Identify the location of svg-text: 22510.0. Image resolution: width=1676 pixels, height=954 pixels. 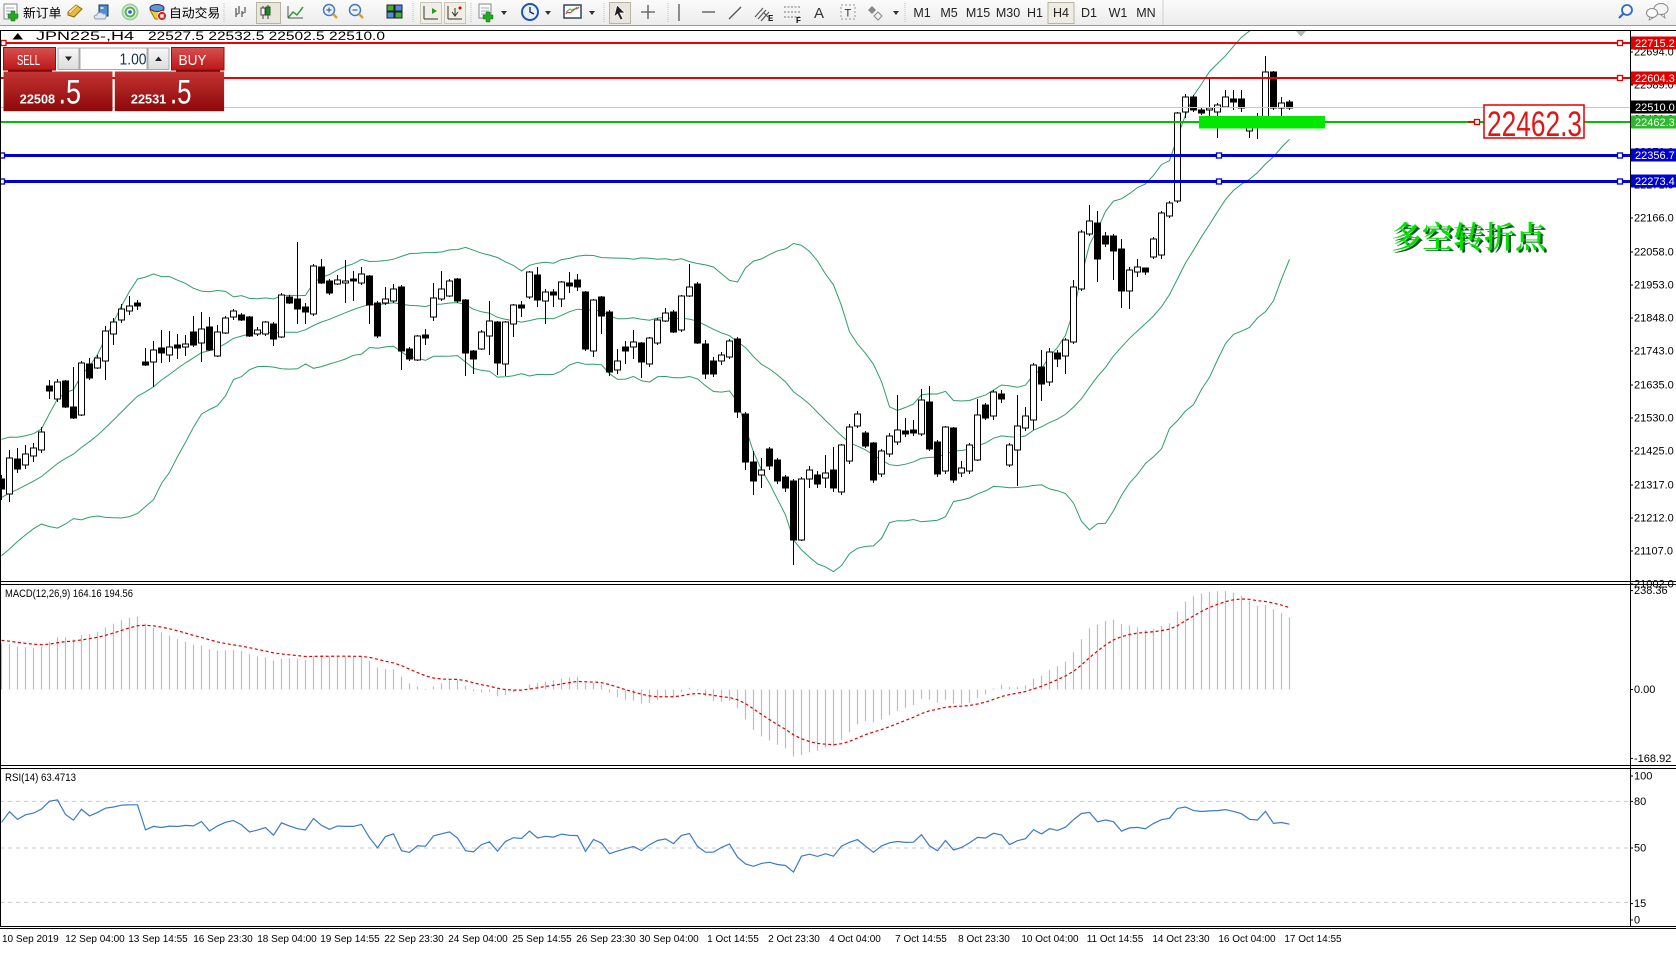
(1655, 108).